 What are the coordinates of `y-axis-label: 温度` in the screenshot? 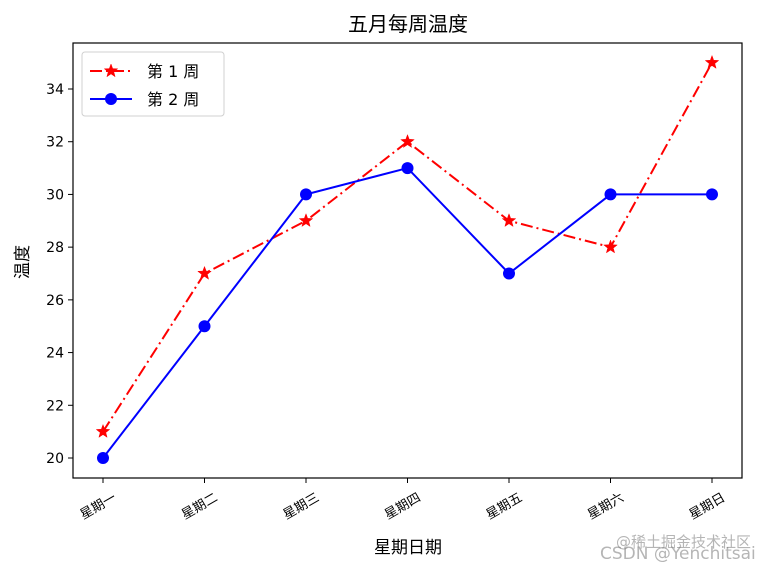 It's located at (23, 262).